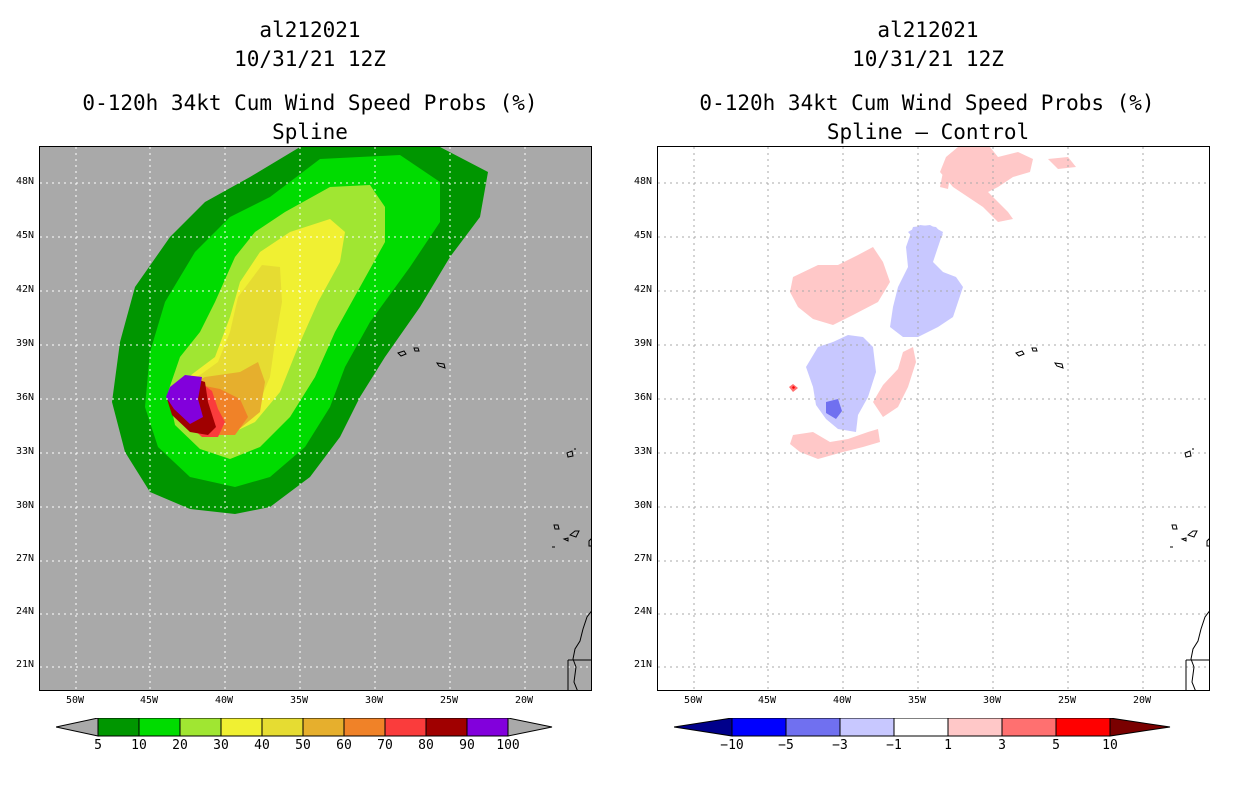 The width and height of the screenshot is (1236, 800). Describe the element at coordinates (928, 59) in the screenshot. I see `right-datetime: 10/31/21 12Z` at that location.